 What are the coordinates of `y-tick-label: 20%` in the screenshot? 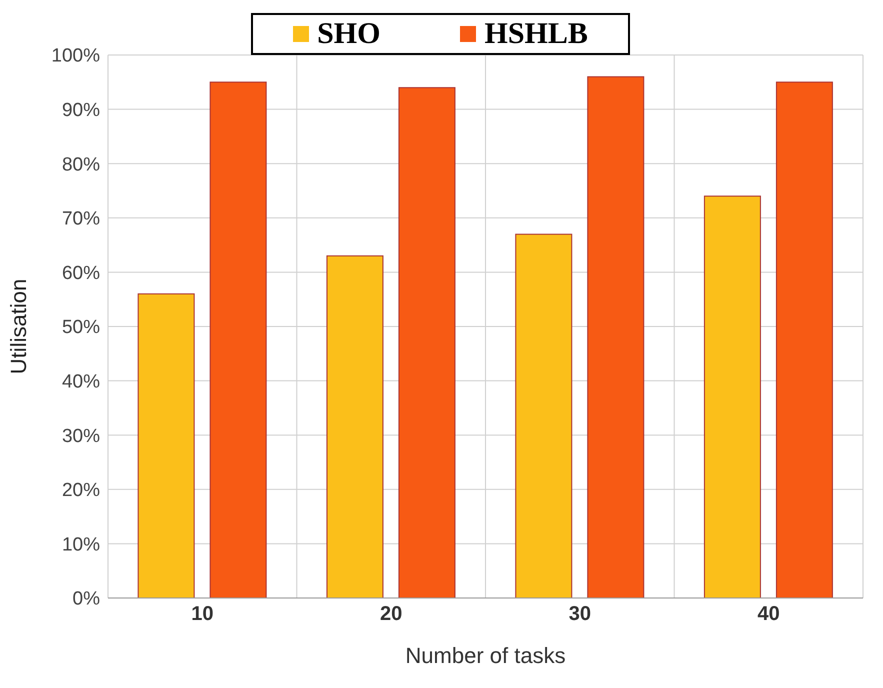 It's located at (81, 491).